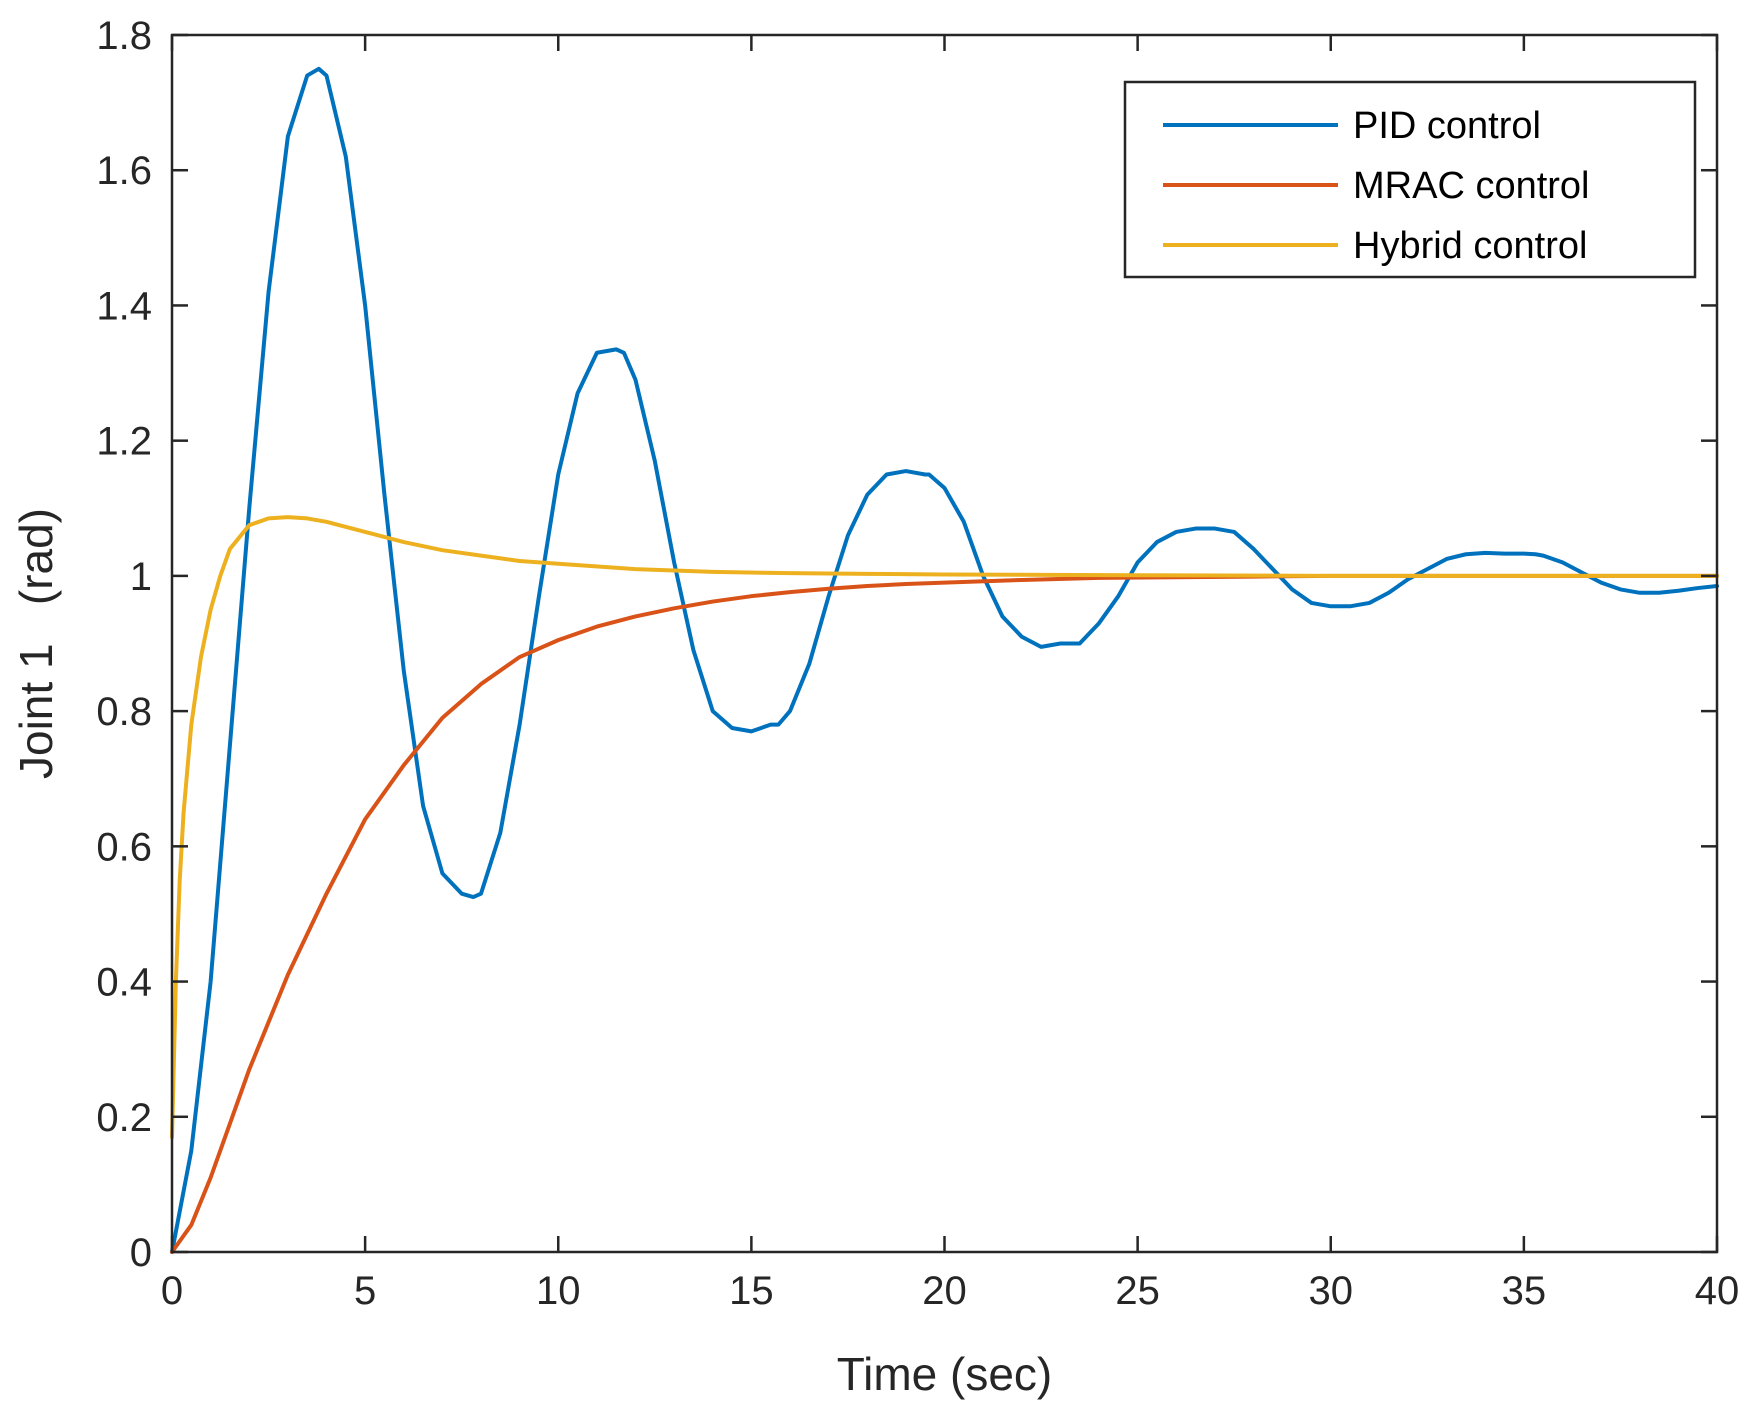  I want to click on x-tick-label: 0, so click(172, 1291).